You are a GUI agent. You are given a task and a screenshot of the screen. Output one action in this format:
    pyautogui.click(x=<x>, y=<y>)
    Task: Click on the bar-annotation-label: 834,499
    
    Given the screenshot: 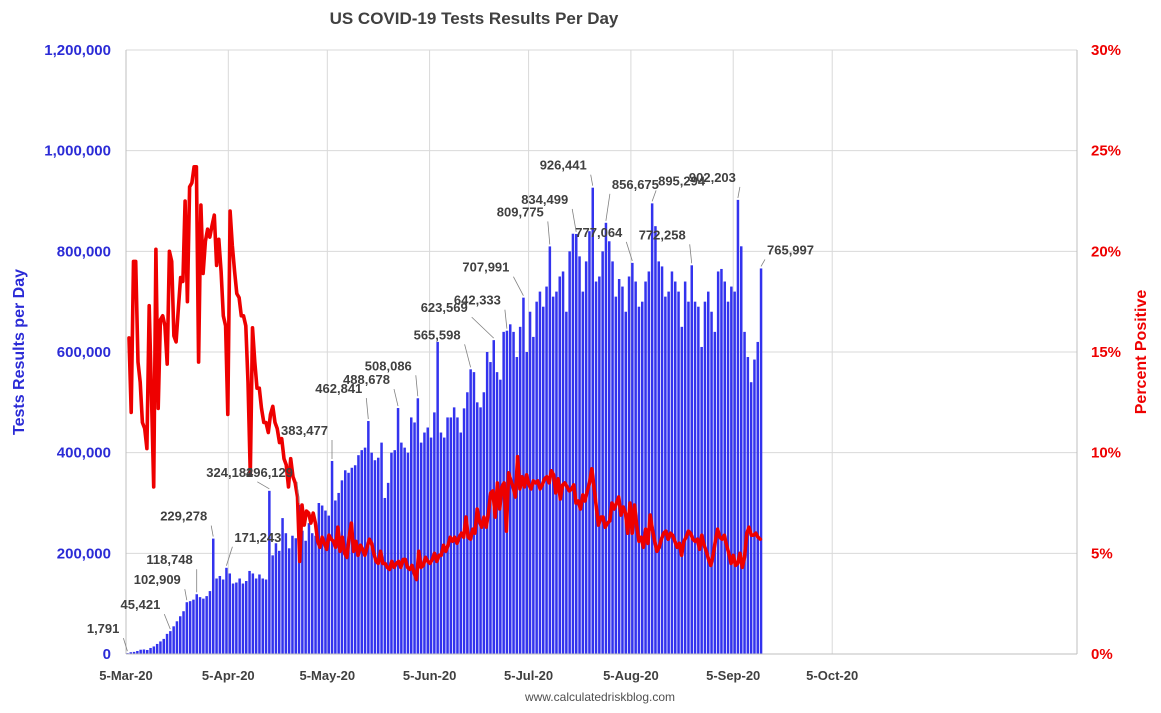 What is the action you would take?
    pyautogui.click(x=544, y=199)
    